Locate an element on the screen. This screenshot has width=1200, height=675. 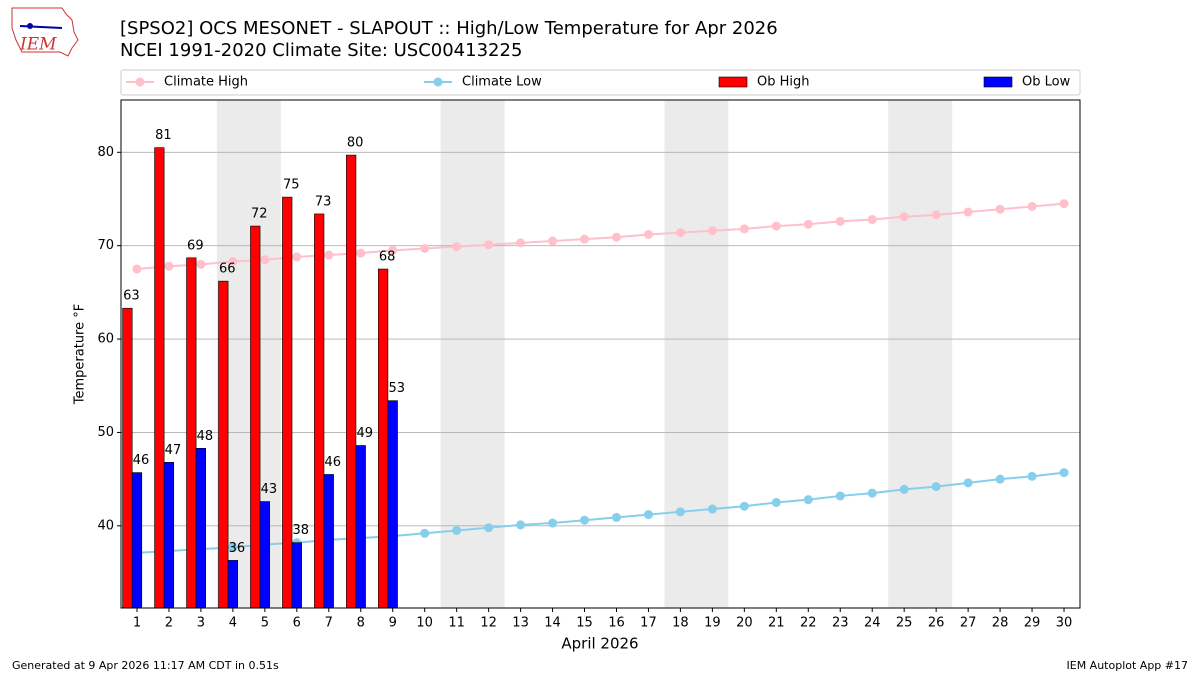
x-tick-label: 7 is located at coordinates (329, 623).